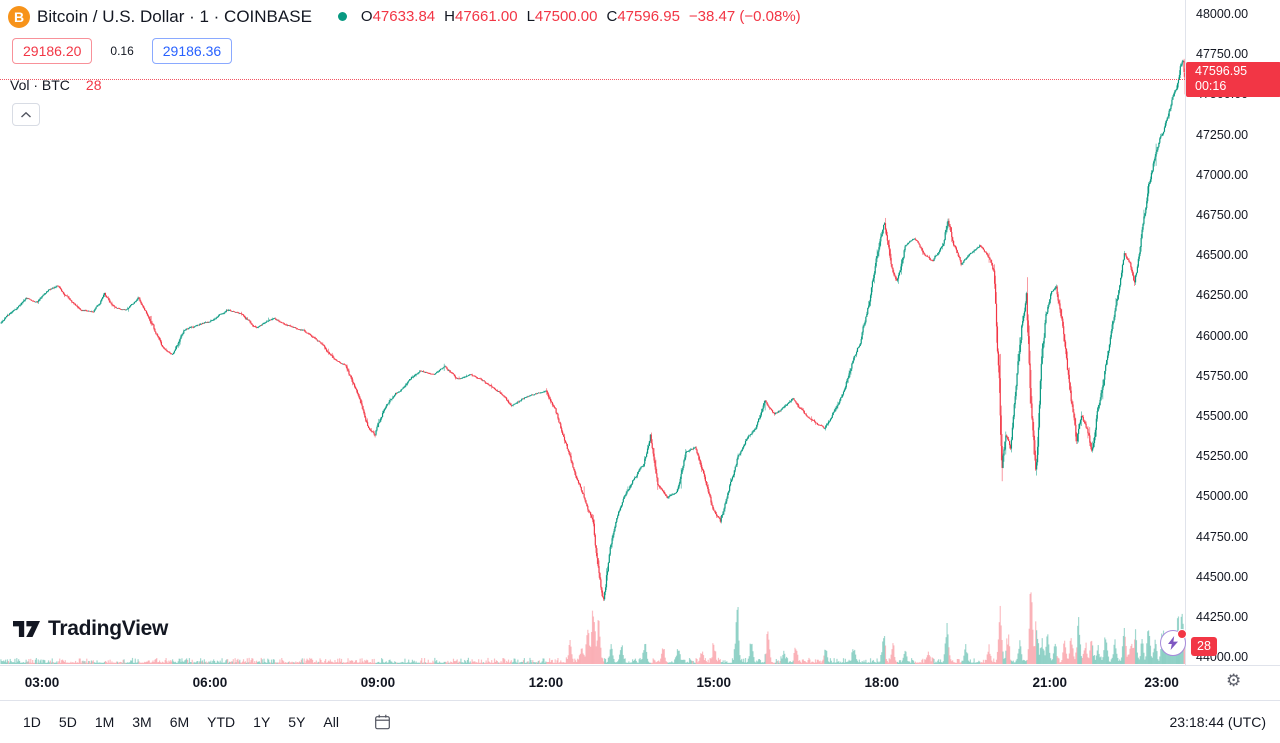 This screenshot has width=1280, height=743. I want to click on volume-value: 28, so click(93, 85).